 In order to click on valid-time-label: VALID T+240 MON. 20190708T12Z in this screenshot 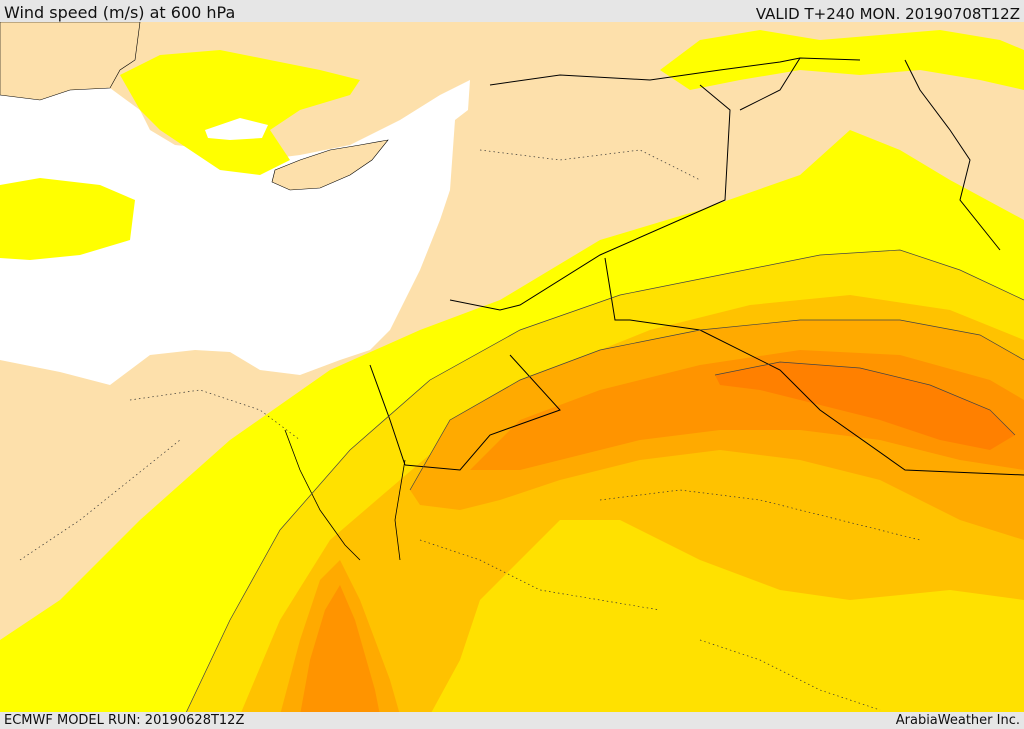, I will do `click(887, 14)`.